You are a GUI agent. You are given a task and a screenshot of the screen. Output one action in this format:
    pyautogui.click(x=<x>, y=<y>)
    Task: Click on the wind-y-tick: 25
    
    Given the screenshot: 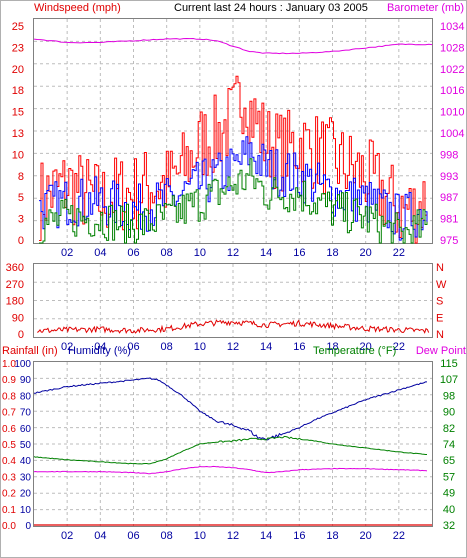 What is the action you would take?
    pyautogui.click(x=18, y=27)
    